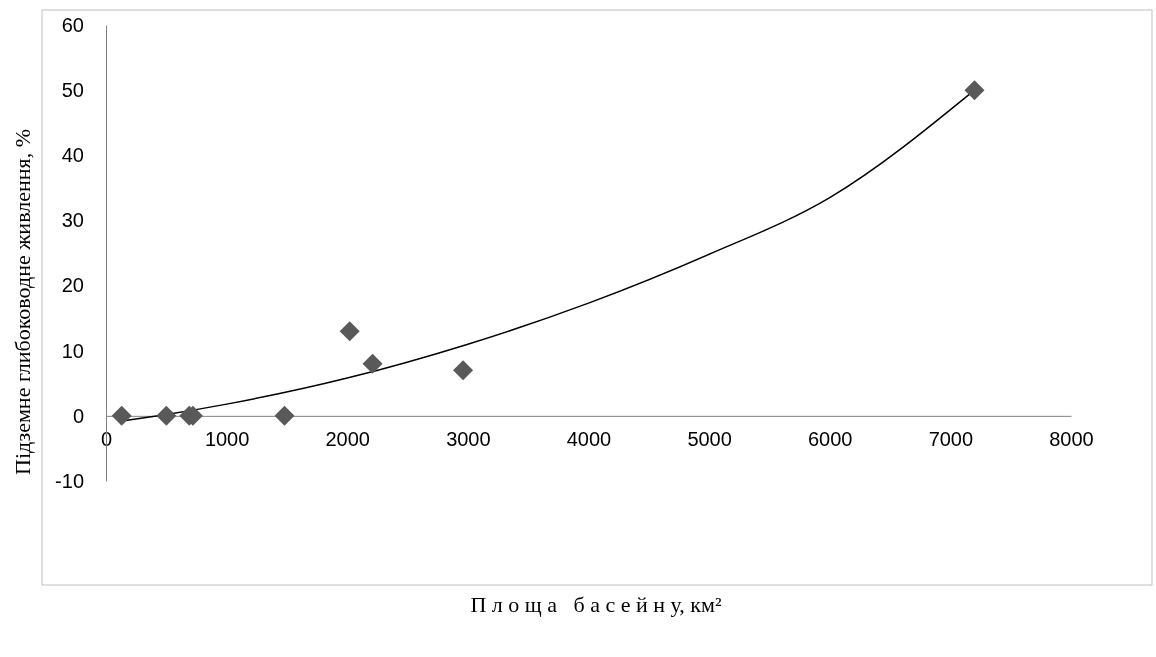  What do you see at coordinates (1071, 439) in the screenshot?
I see `x-tick-label: 8000` at bounding box center [1071, 439].